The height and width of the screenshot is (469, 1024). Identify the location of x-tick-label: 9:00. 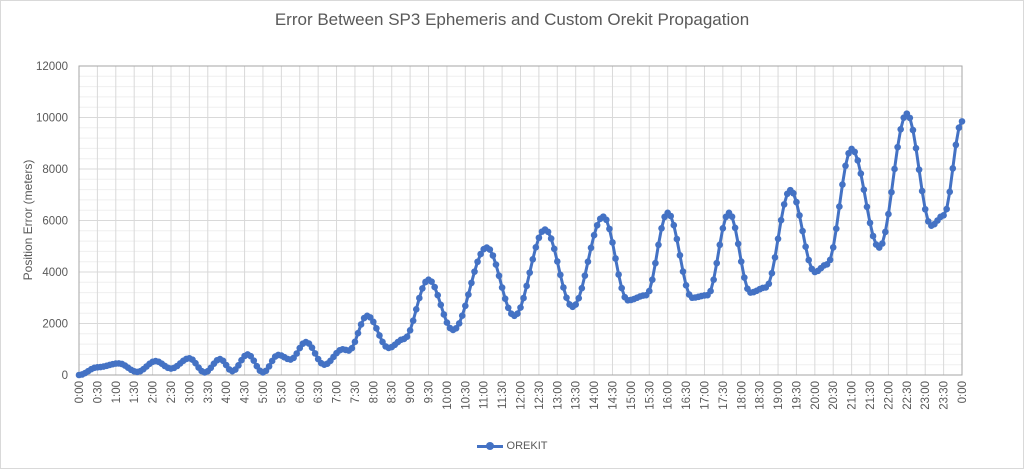
(411, 392).